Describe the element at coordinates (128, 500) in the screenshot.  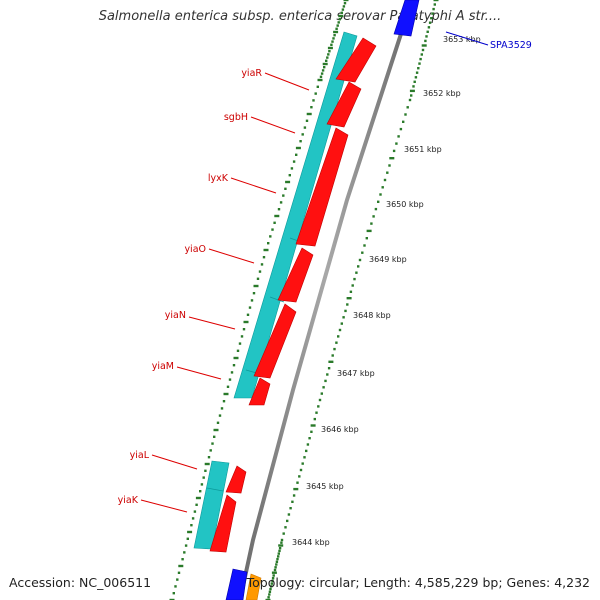
I see `gene-label-yiaK: yiaK` at that location.